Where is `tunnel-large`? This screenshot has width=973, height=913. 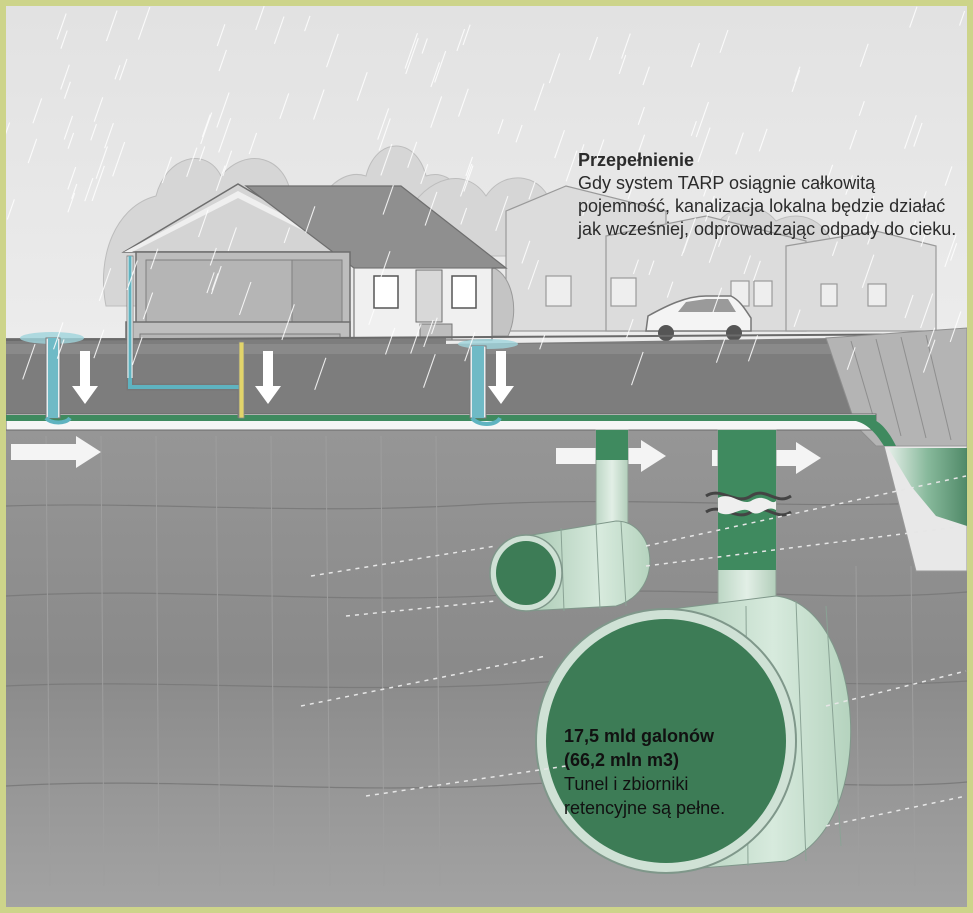
tunnel-large is located at coordinates (693, 734).